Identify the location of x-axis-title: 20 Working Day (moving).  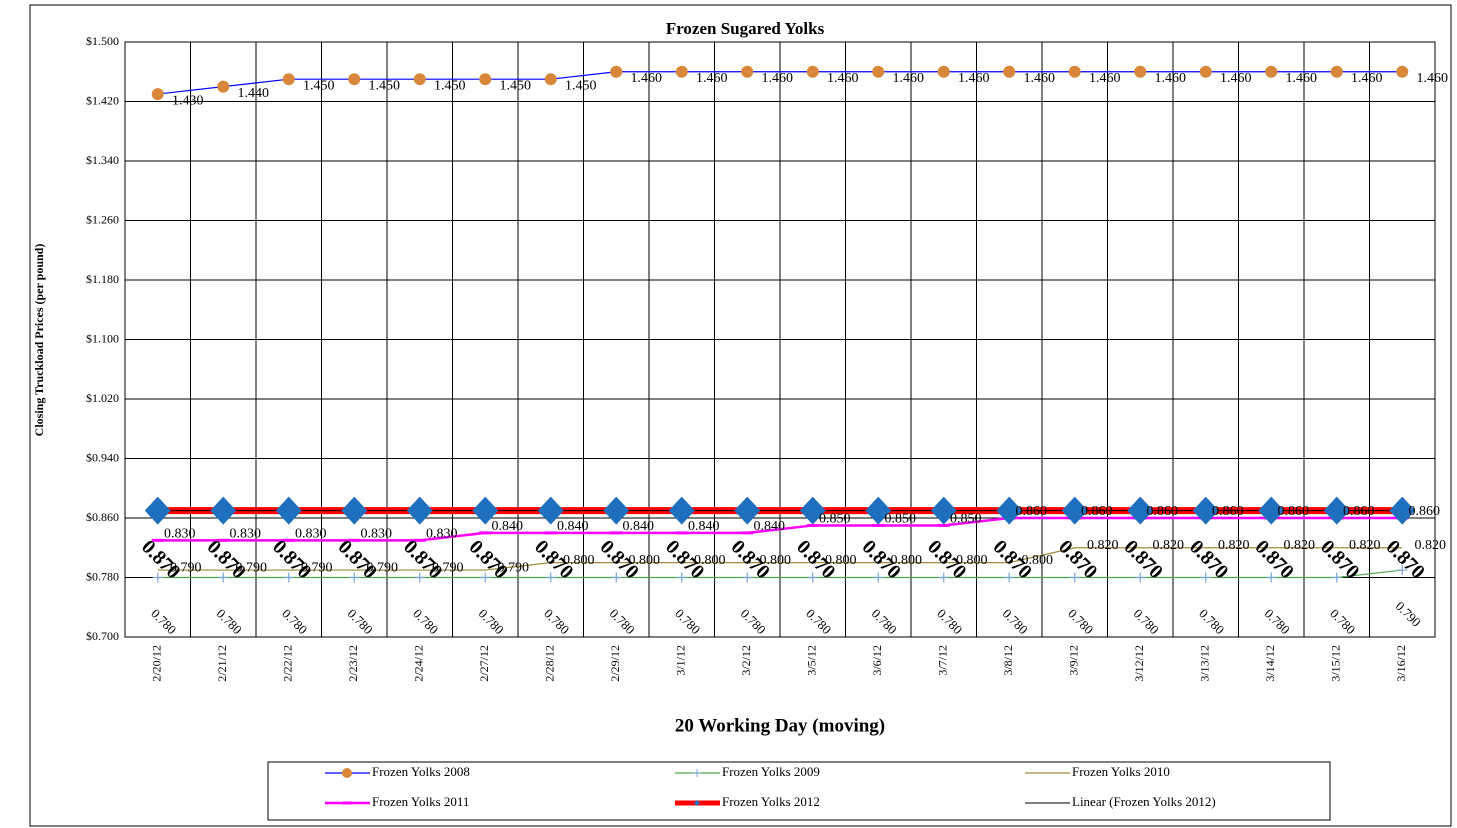
(780, 725).